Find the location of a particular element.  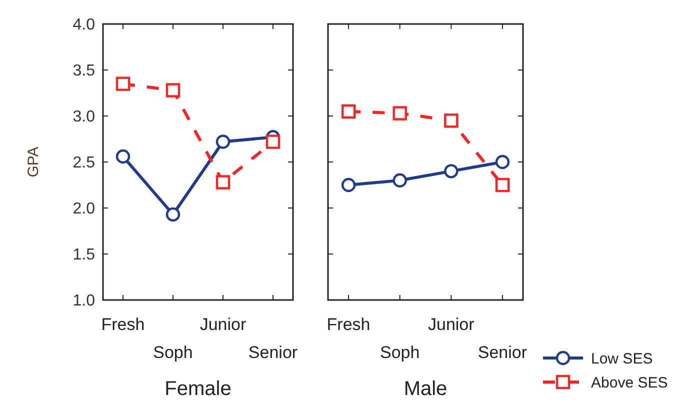

y-tick-label: 1.5 is located at coordinates (84, 255).